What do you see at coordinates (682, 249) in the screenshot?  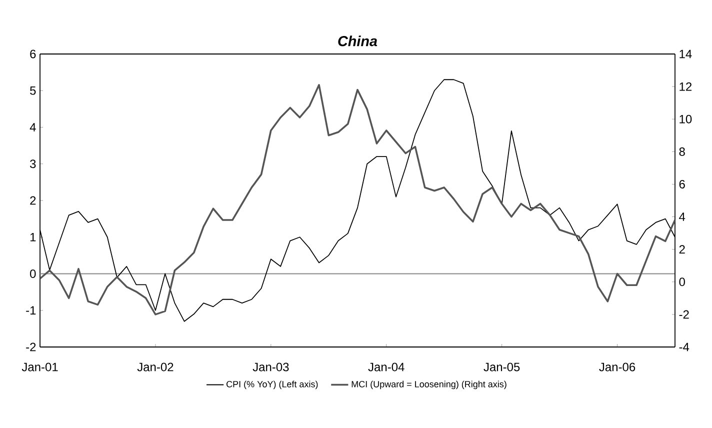 I see `y2-tick-label: 2` at bounding box center [682, 249].